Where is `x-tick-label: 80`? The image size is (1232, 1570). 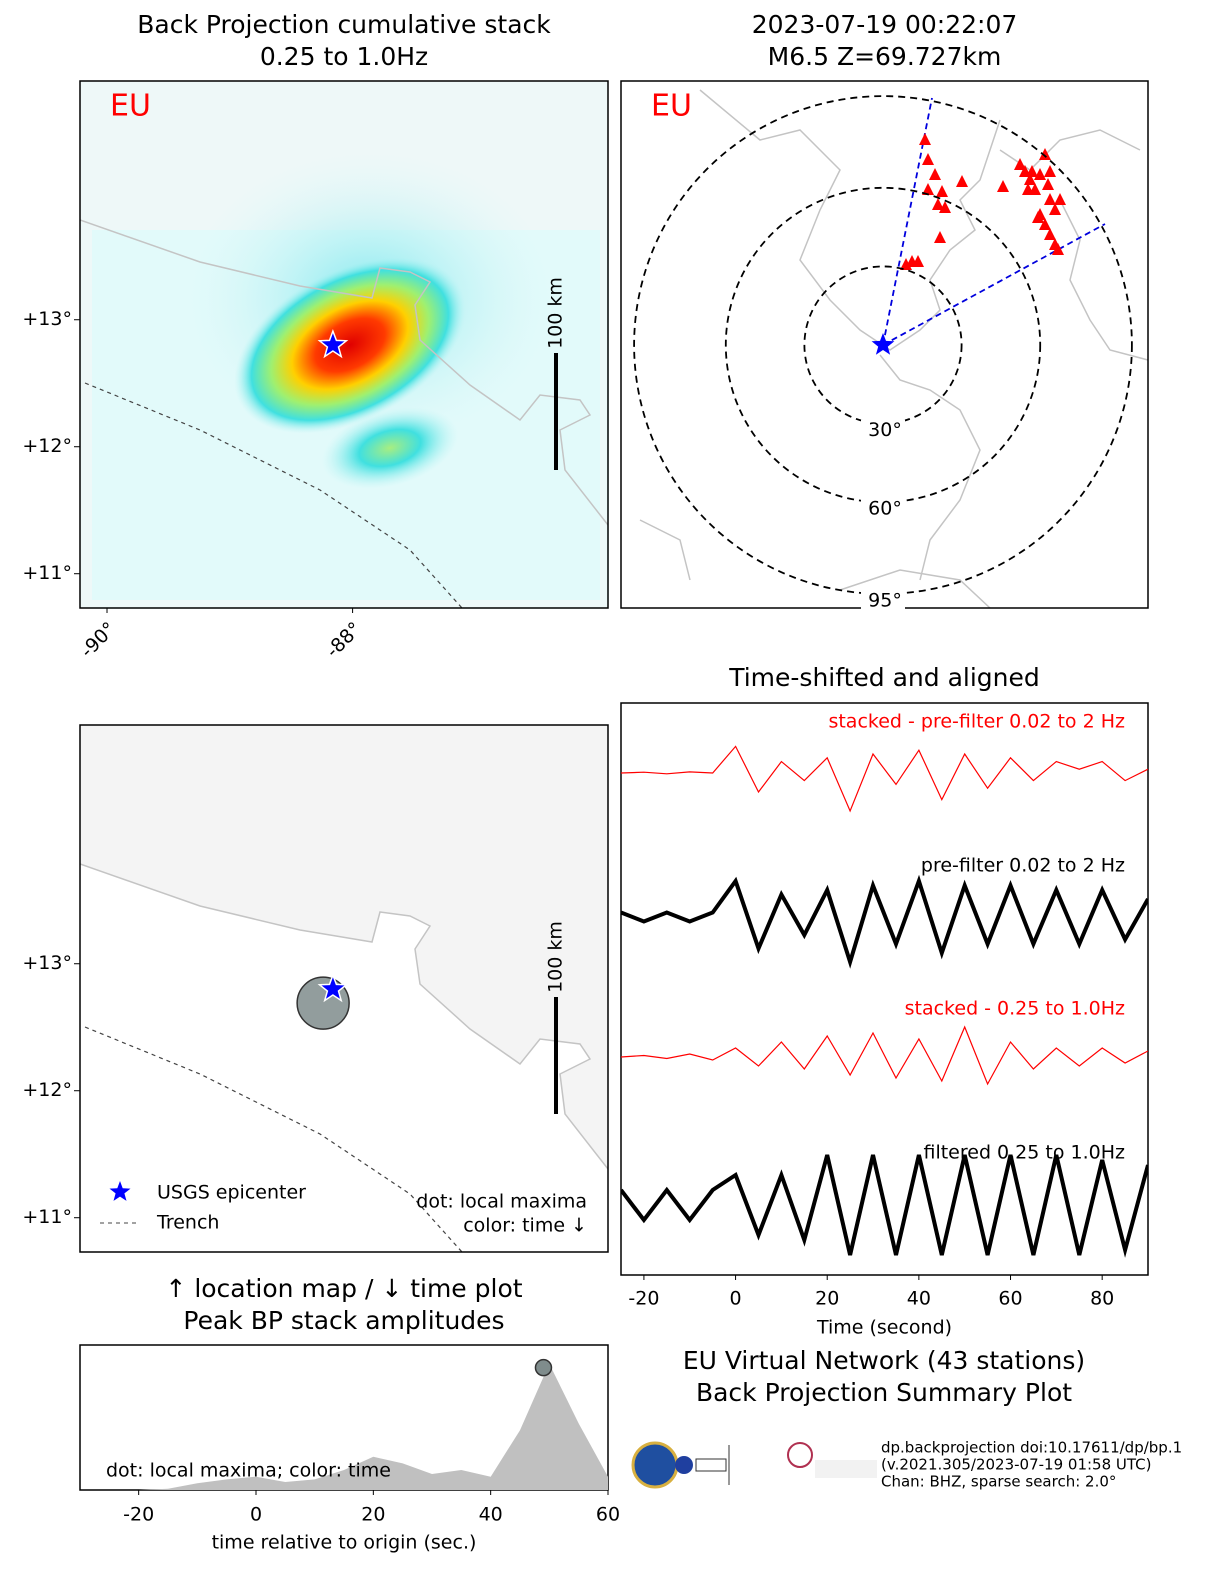 x-tick-label: 80 is located at coordinates (1102, 1299).